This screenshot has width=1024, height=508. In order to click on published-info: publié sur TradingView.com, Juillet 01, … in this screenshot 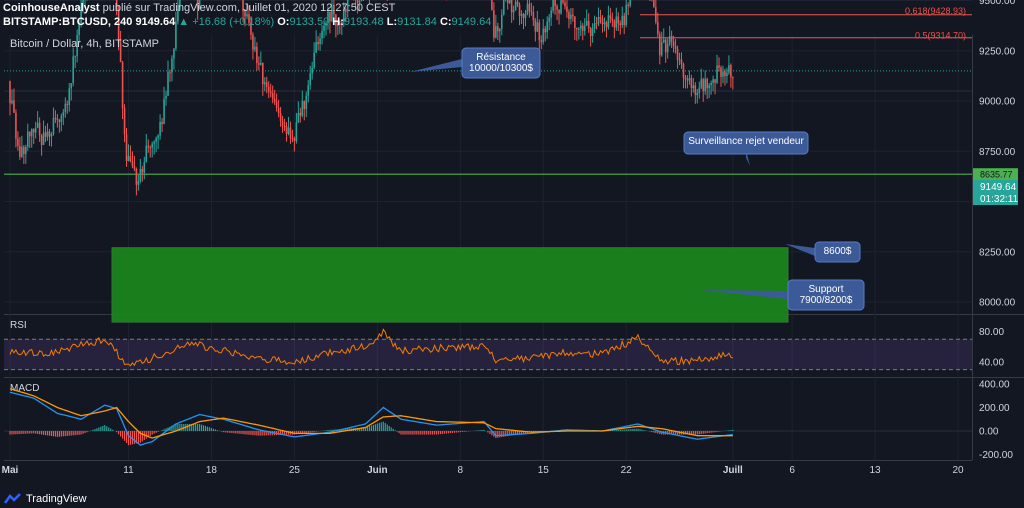, I will do `click(249, 8)`.